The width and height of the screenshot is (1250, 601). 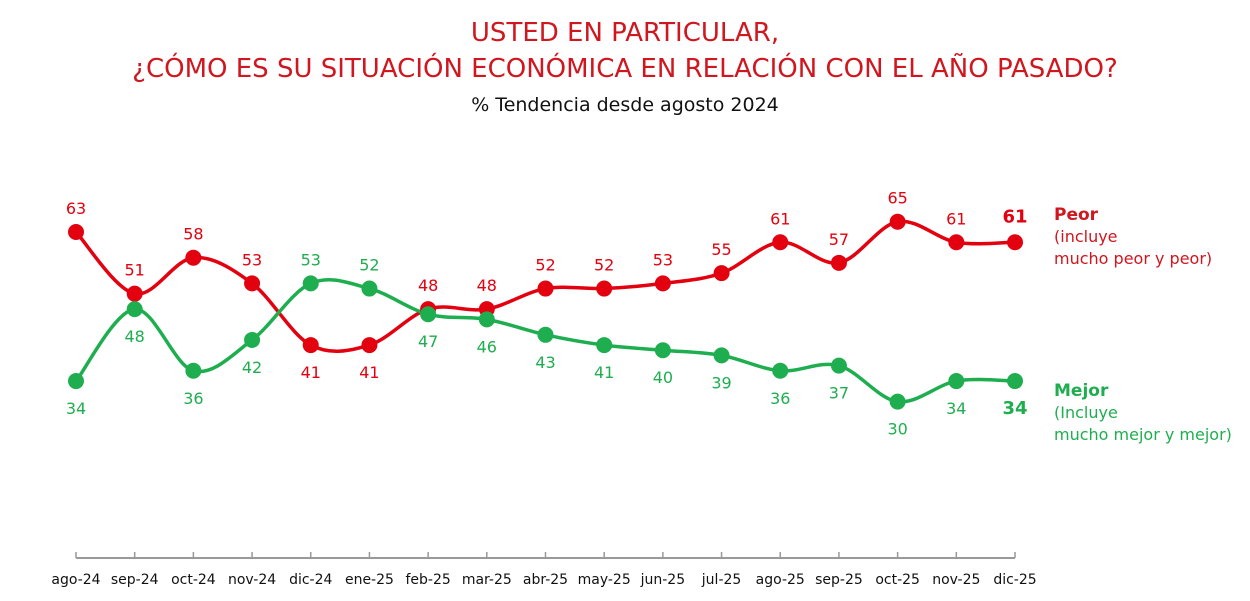 What do you see at coordinates (1081, 391) in the screenshot?
I see `legend-mejor-name: Mejor` at bounding box center [1081, 391].